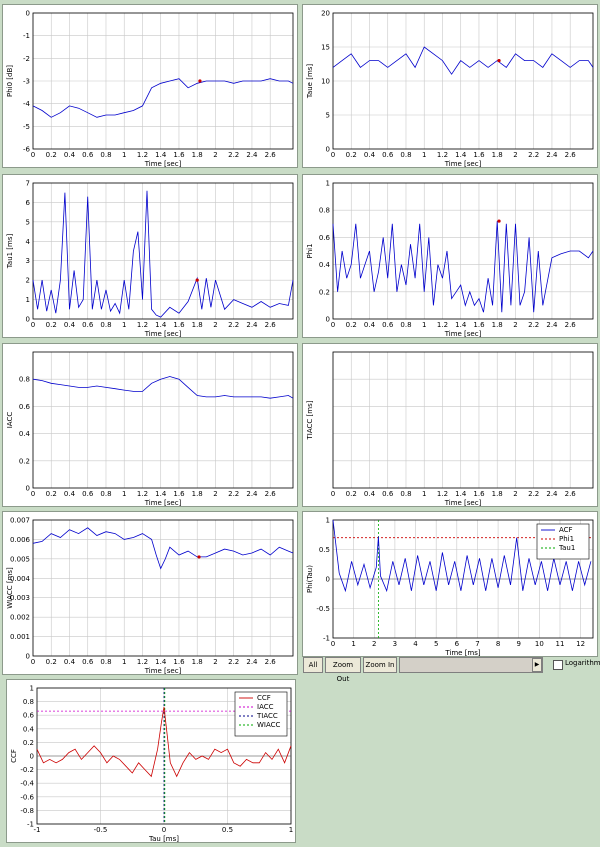  I want to click on y-axis-label: Taue [ms], so click(310, 82).